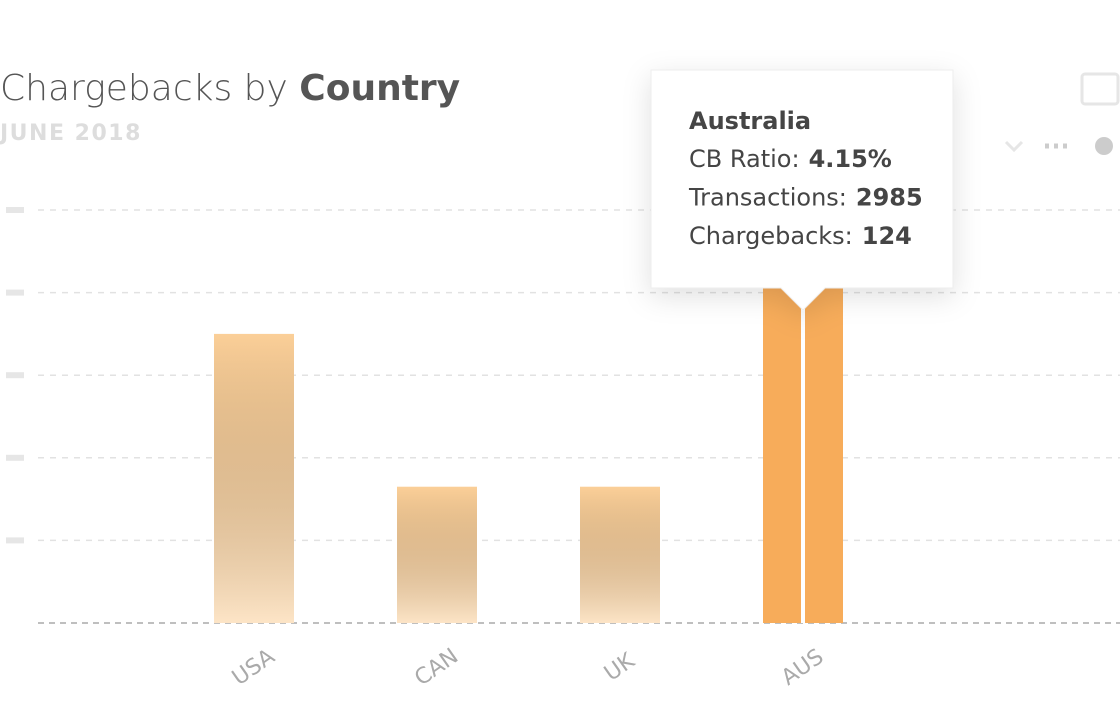 The width and height of the screenshot is (1120, 702). I want to click on tooltip-value: 4.15%, so click(850, 159).